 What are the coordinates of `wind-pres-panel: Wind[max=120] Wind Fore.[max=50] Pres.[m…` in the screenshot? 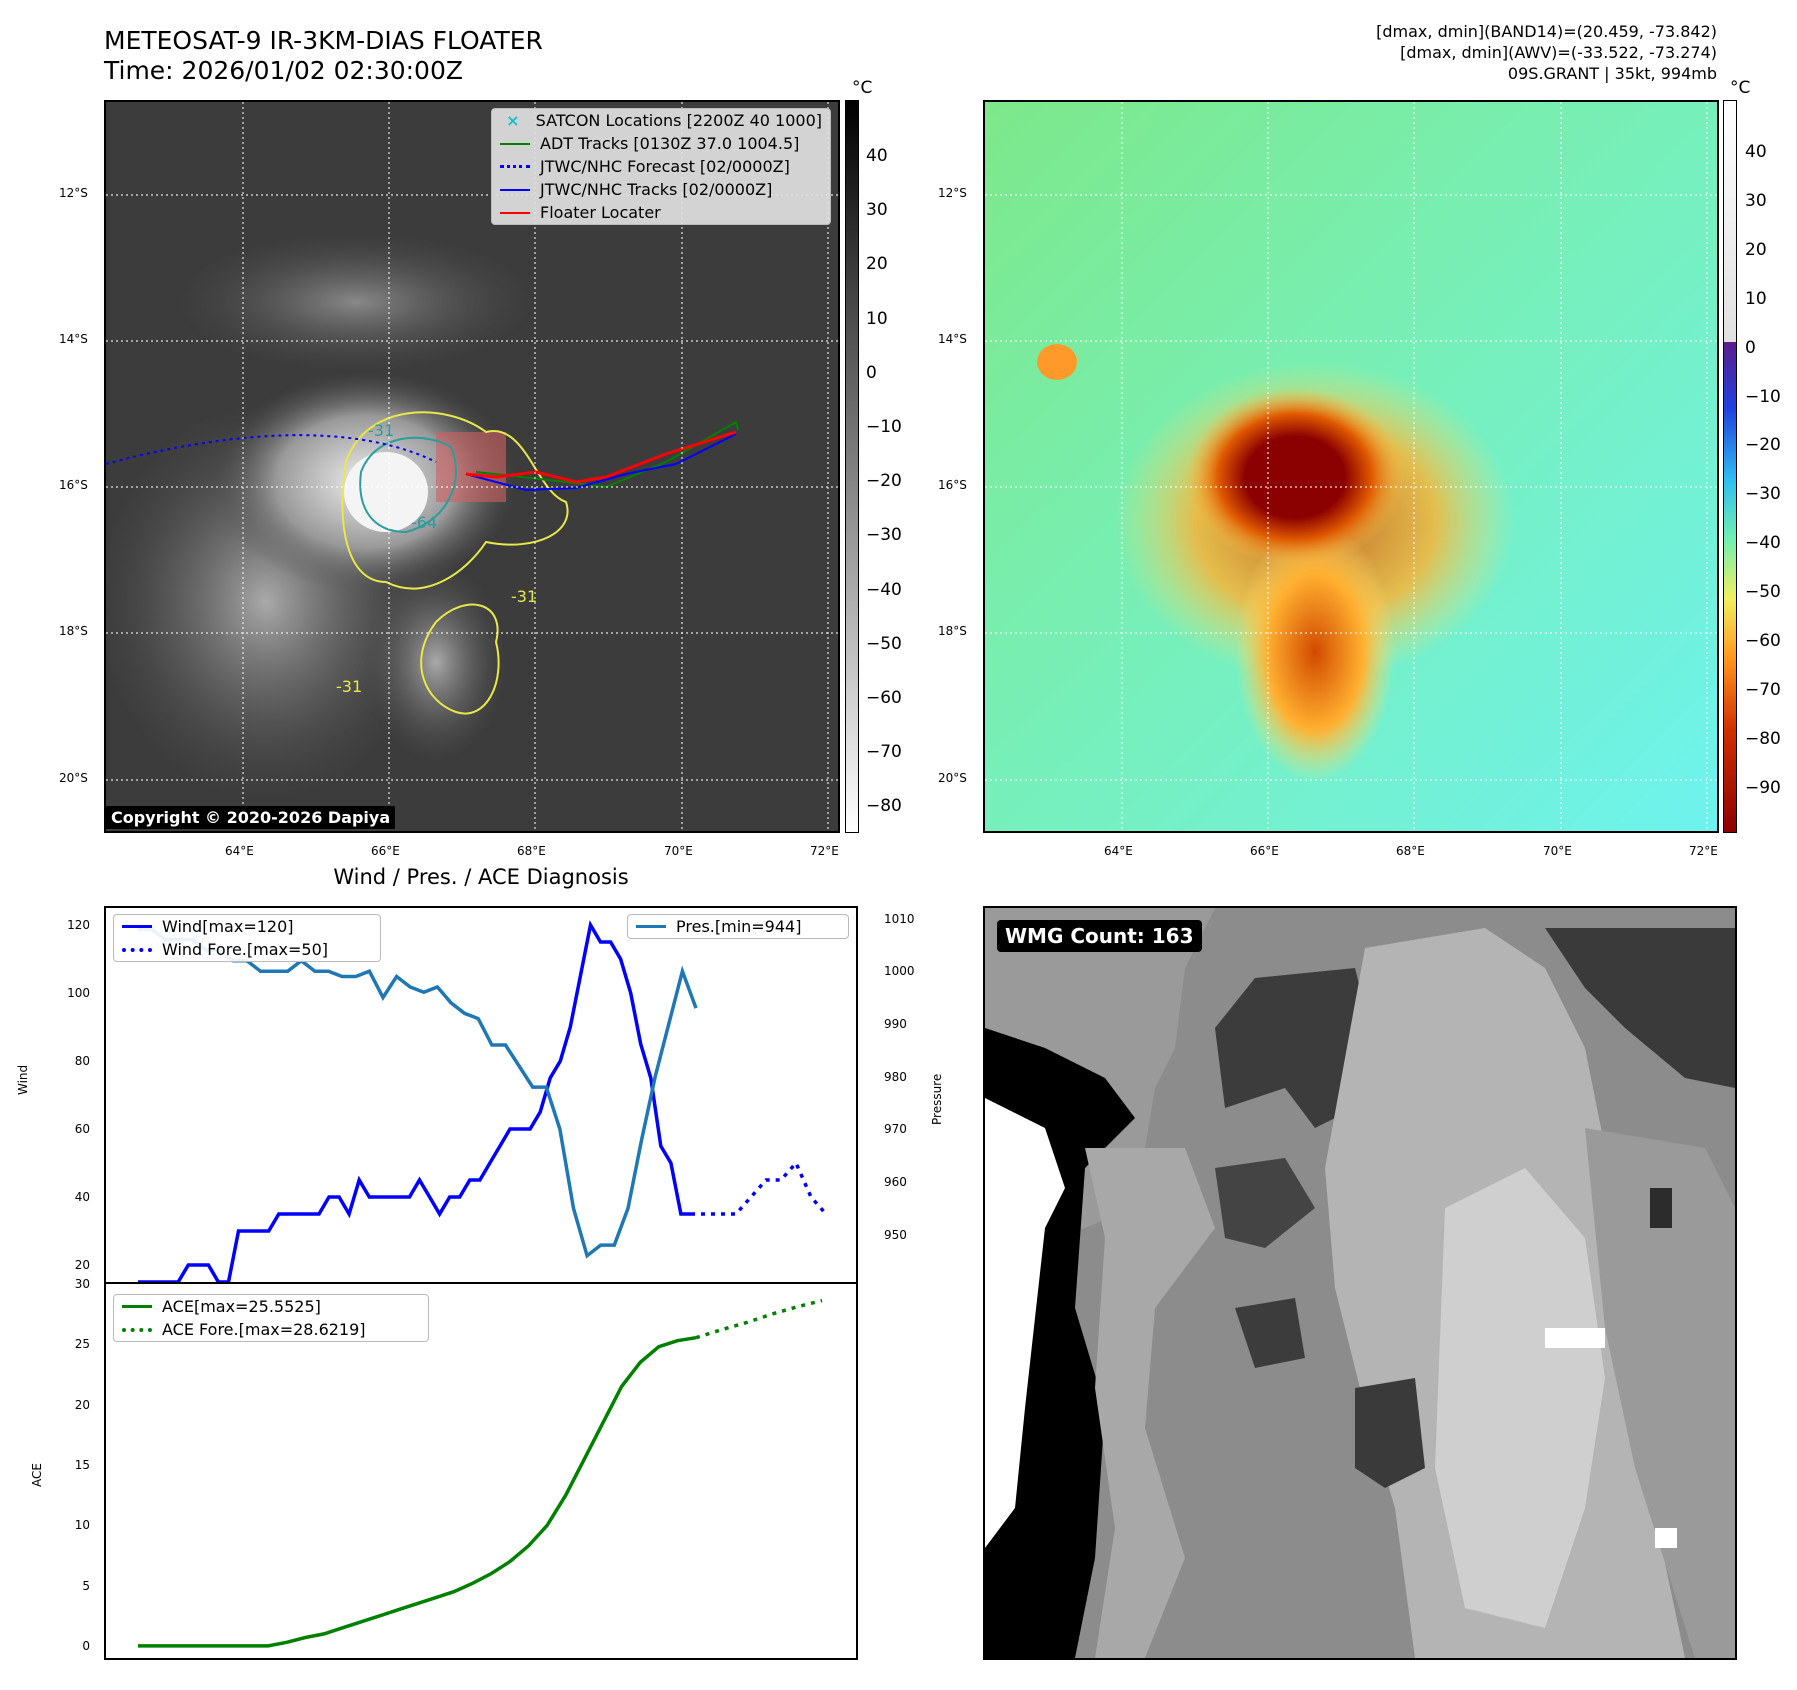 It's located at (481, 1095).